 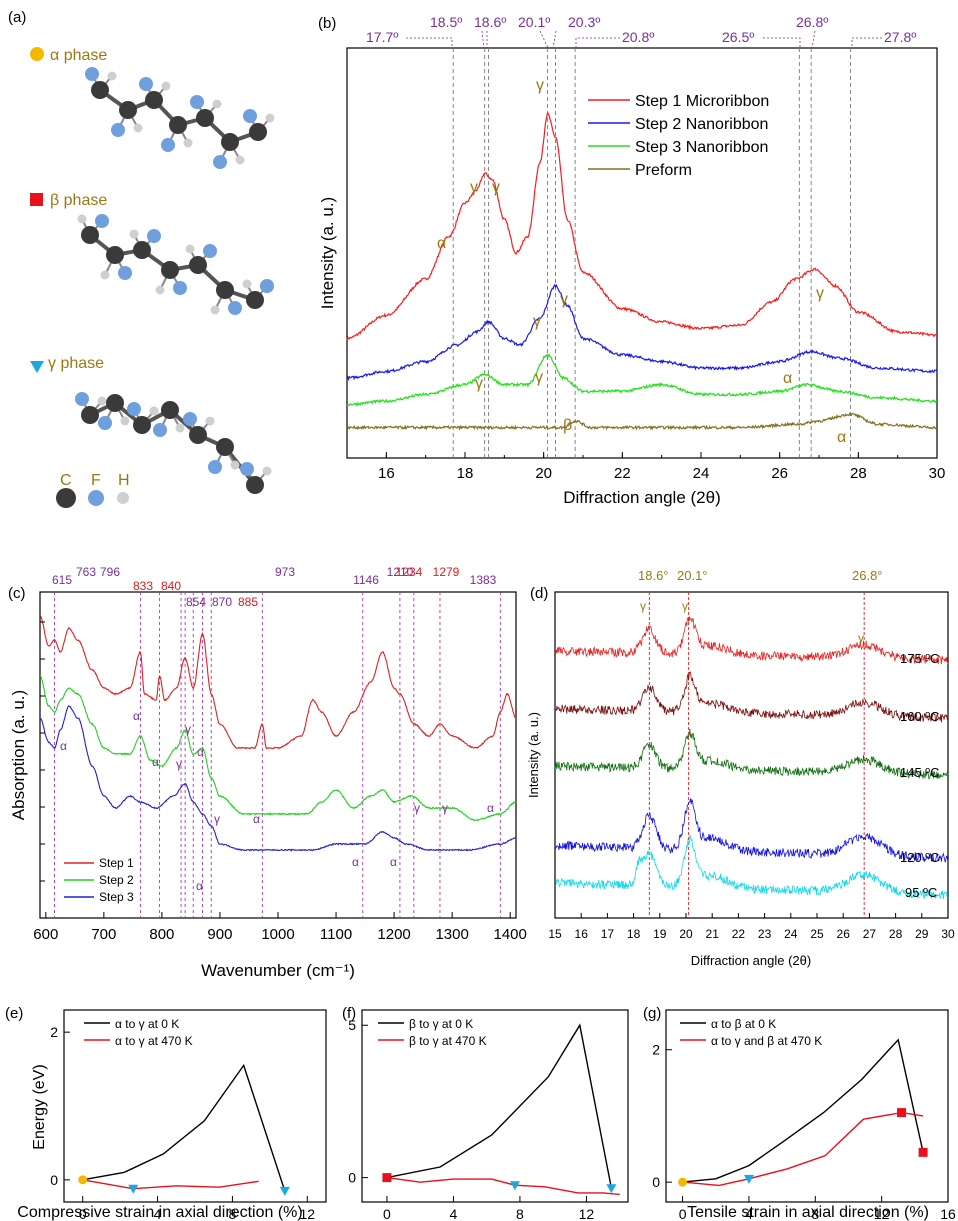 What do you see at coordinates (124, 480) in the screenshot?
I see `hydrogen-key-label: H` at bounding box center [124, 480].